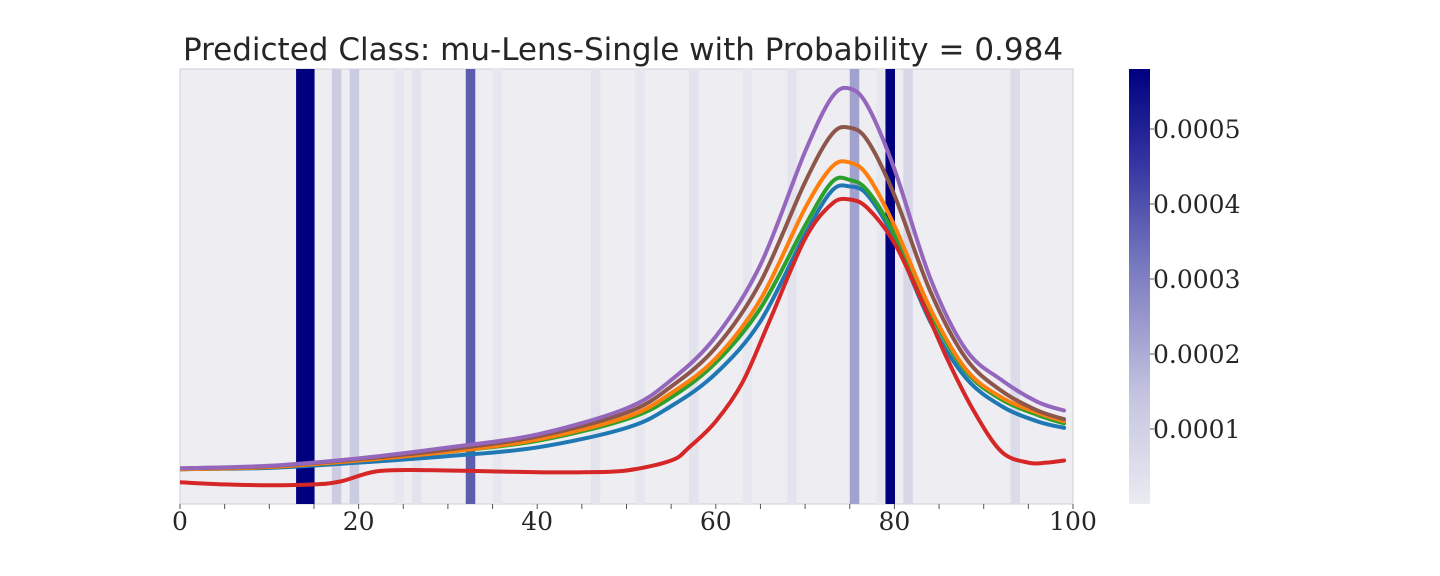 This screenshot has height=576, width=1440. What do you see at coordinates (1196, 354) in the screenshot?
I see `colorbar-tick-label: 0.0002` at bounding box center [1196, 354].